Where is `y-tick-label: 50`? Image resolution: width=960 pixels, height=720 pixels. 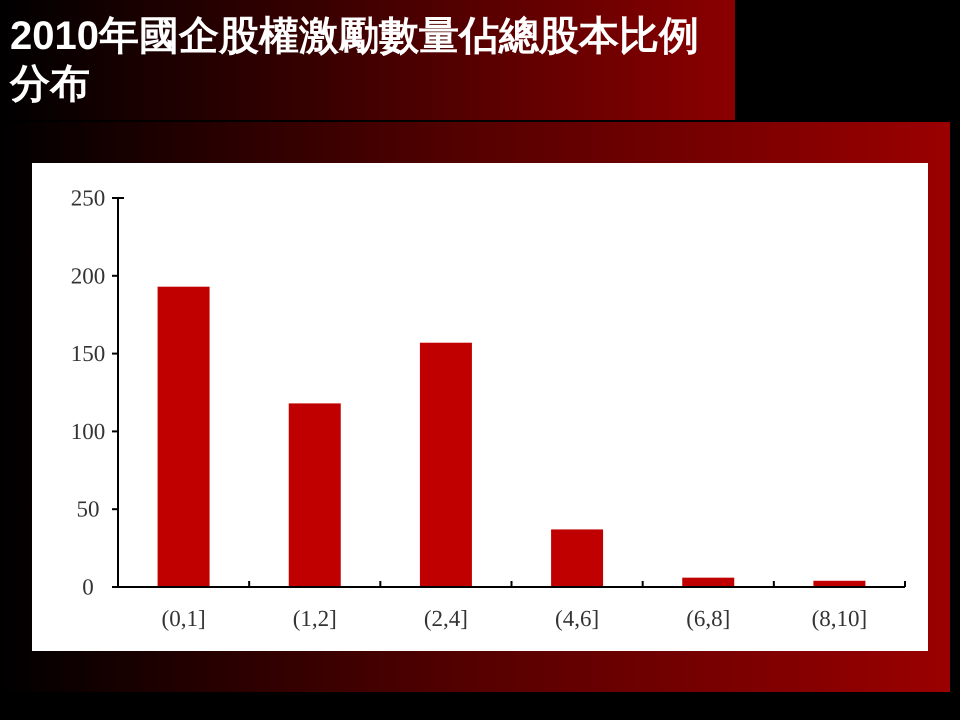
y-tick-label: 50 is located at coordinates (88, 509).